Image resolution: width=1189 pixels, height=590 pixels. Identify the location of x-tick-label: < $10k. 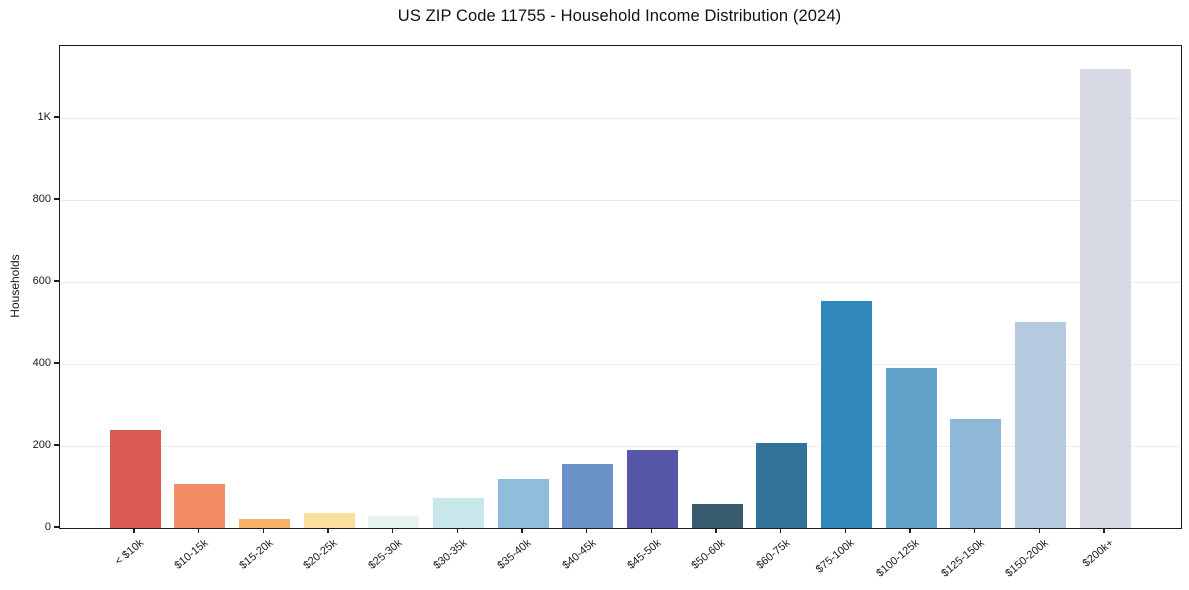
(129, 552).